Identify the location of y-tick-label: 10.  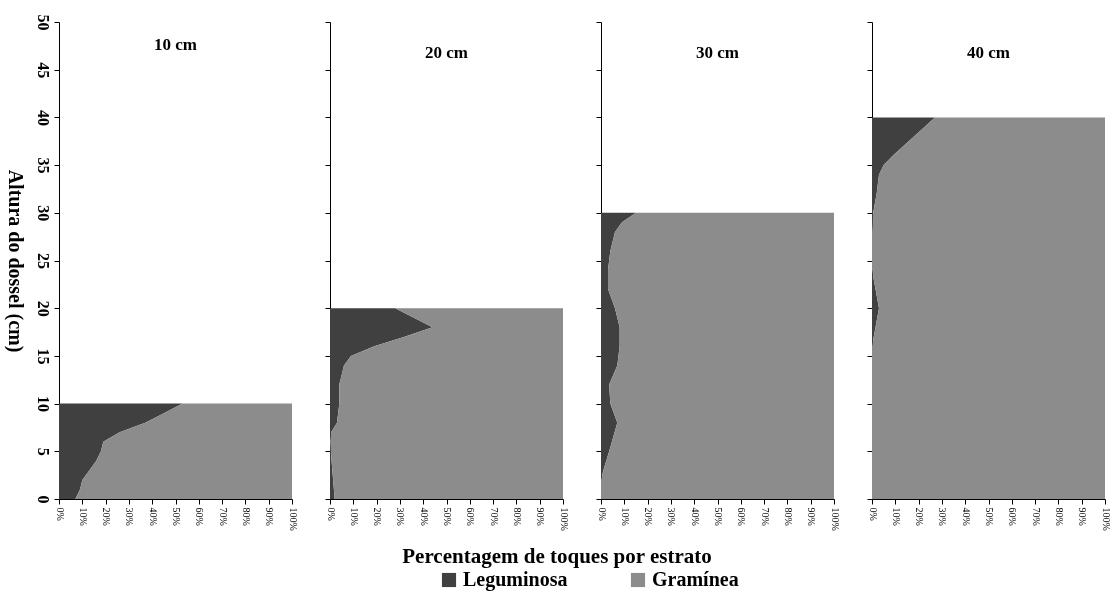
(43, 404).